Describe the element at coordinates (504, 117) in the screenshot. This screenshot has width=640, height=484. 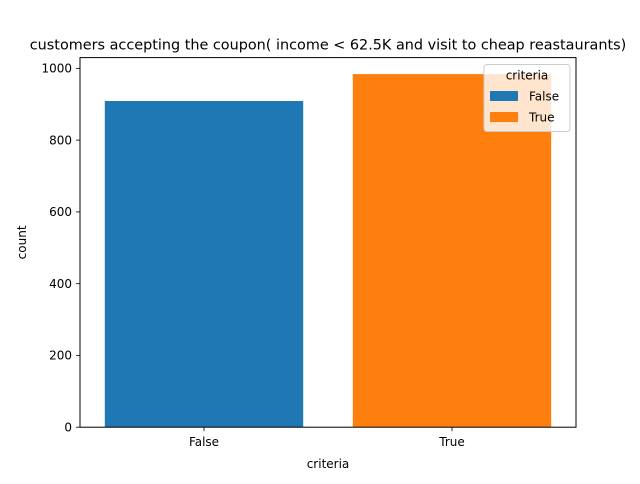
I see `legend-swatch-true` at that location.